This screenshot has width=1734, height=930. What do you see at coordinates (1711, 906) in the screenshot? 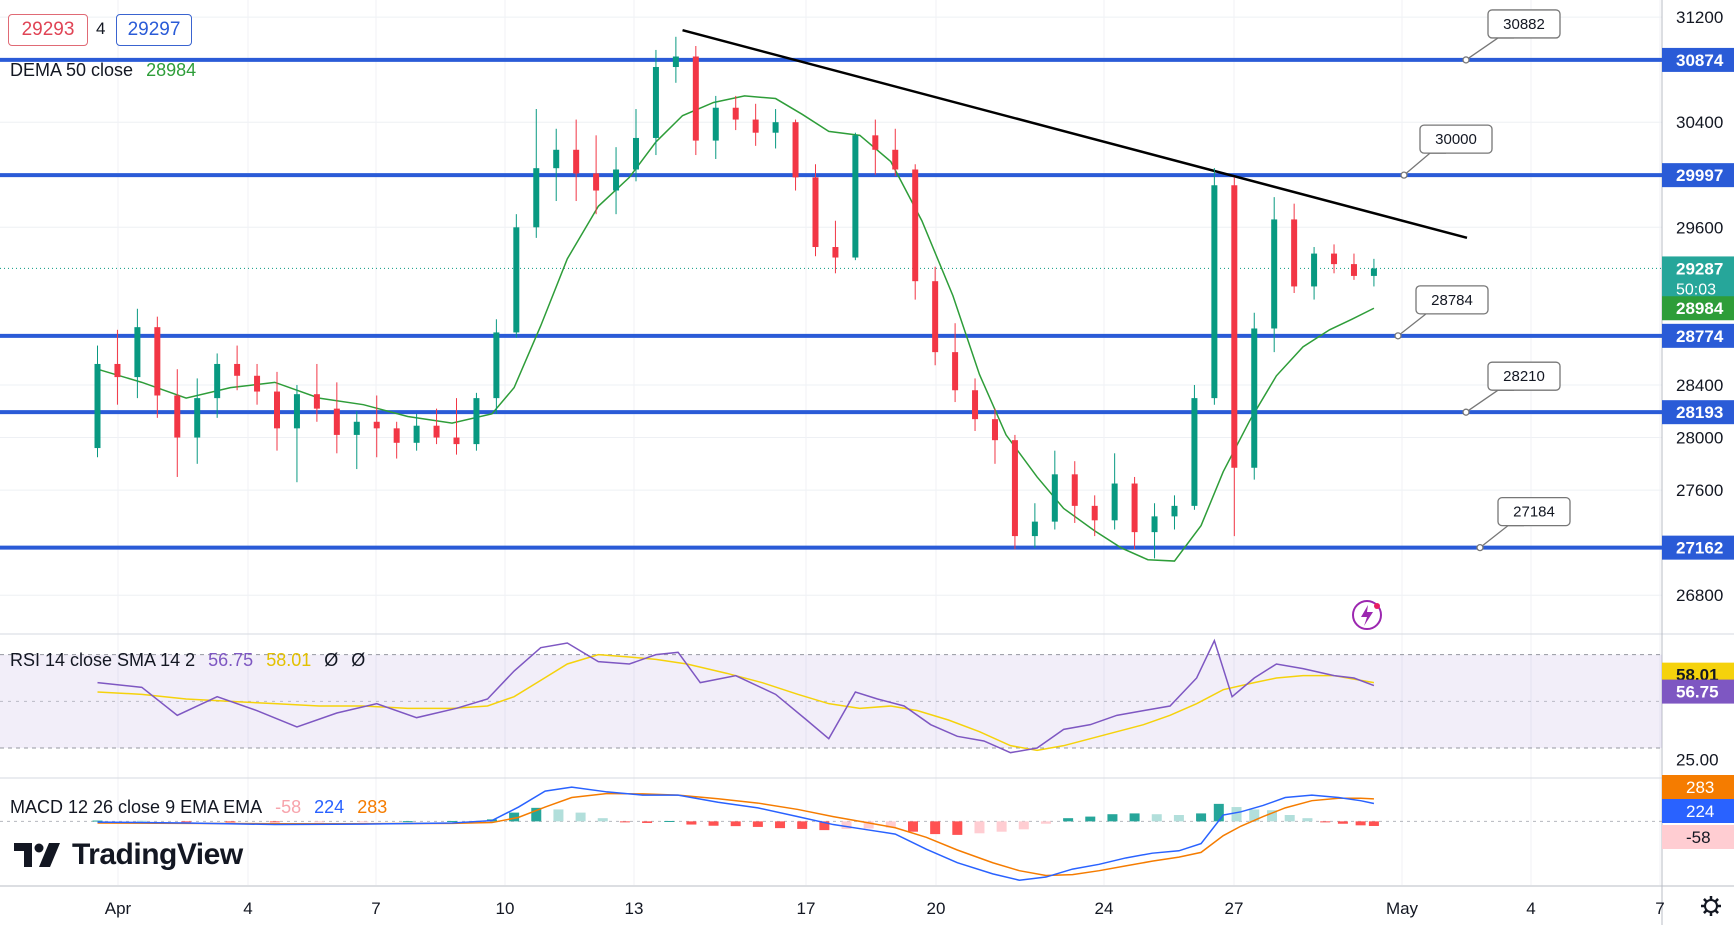
I see `settings-gear-icon` at bounding box center [1711, 906].